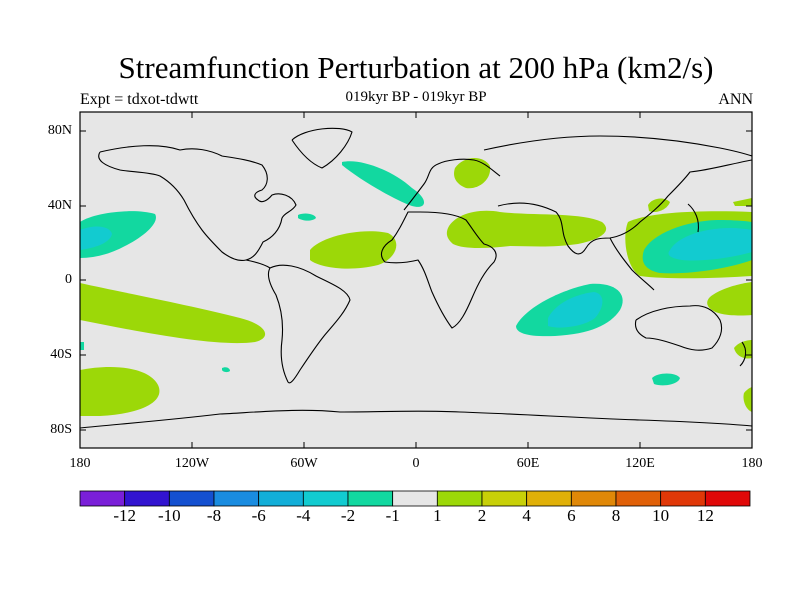 This screenshot has width=800, height=600. Describe the element at coordinates (59, 205) in the screenshot. I see `lat-label-40n: 40N` at that location.